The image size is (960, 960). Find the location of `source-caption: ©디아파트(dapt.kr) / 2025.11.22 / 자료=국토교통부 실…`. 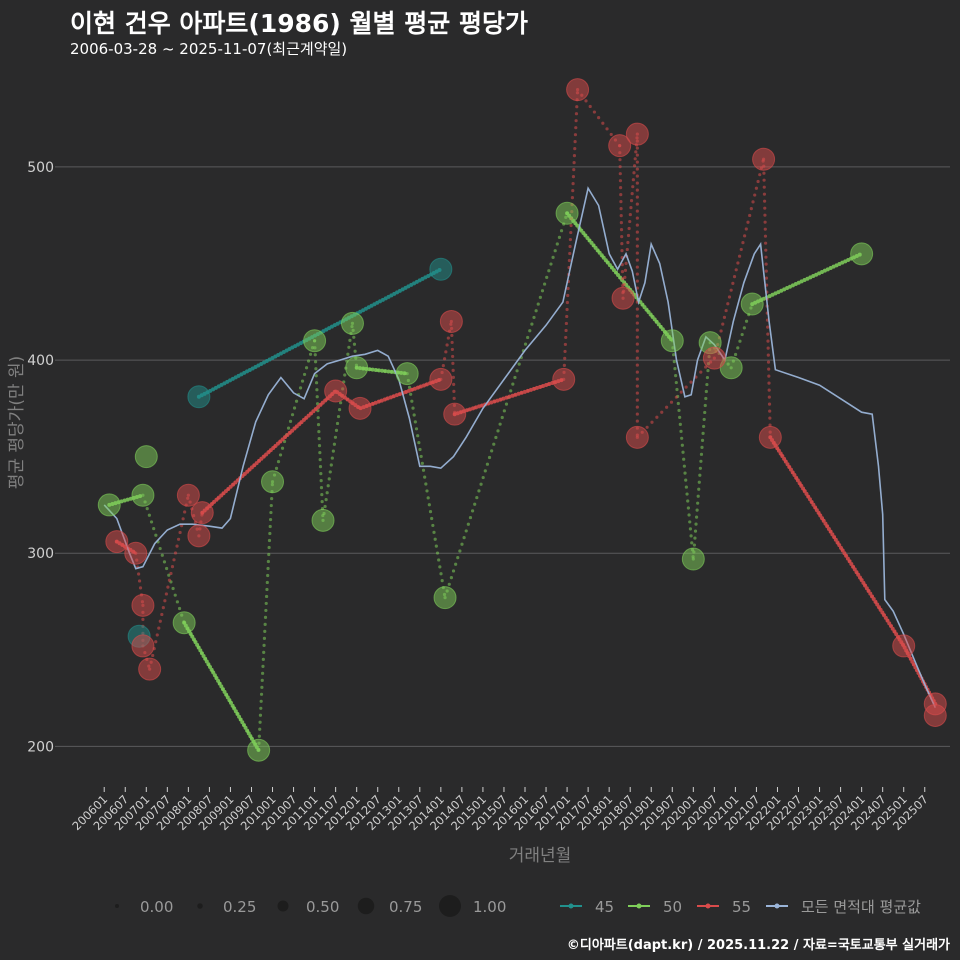

source-caption: ©디아파트(dapt.kr) / 2025.11.22 / 자료=국토교통부 실… is located at coordinates (758, 945).